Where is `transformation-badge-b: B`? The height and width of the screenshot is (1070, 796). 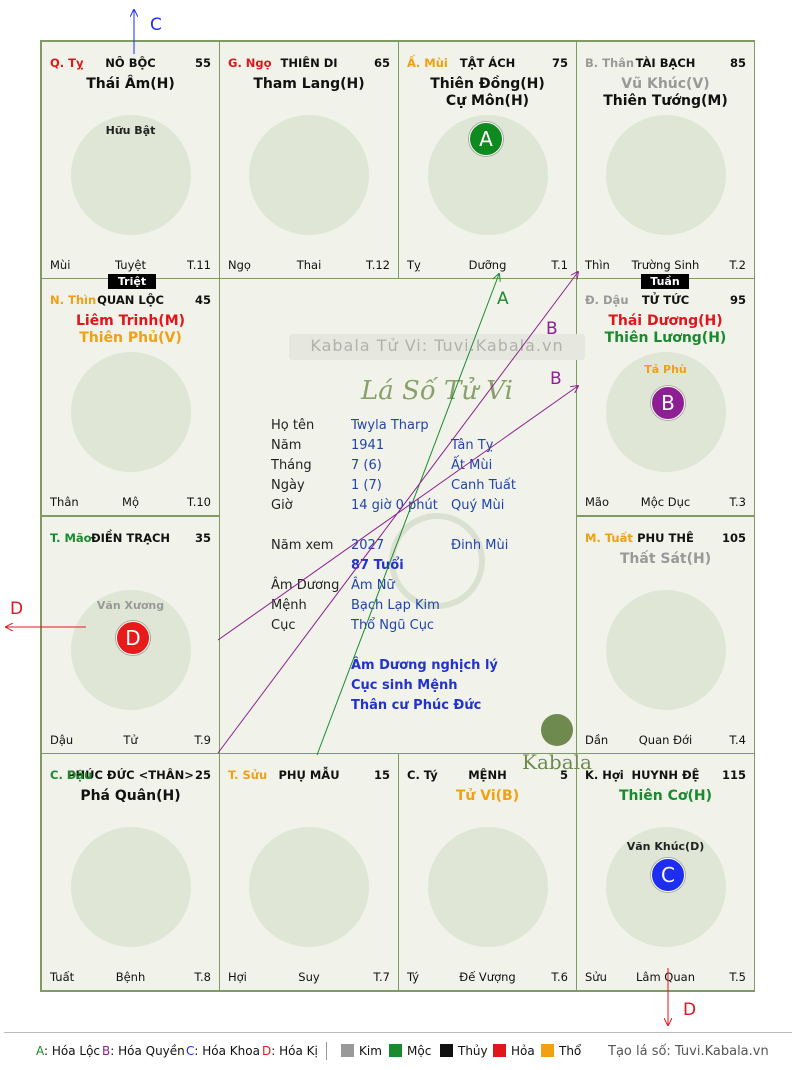
transformation-badge-b: B is located at coordinates (668, 403).